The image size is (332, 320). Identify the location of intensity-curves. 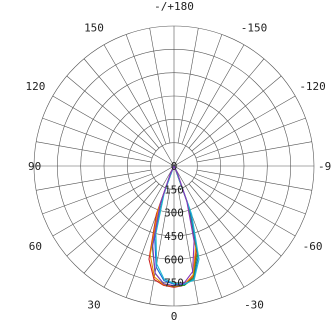
(174, 226).